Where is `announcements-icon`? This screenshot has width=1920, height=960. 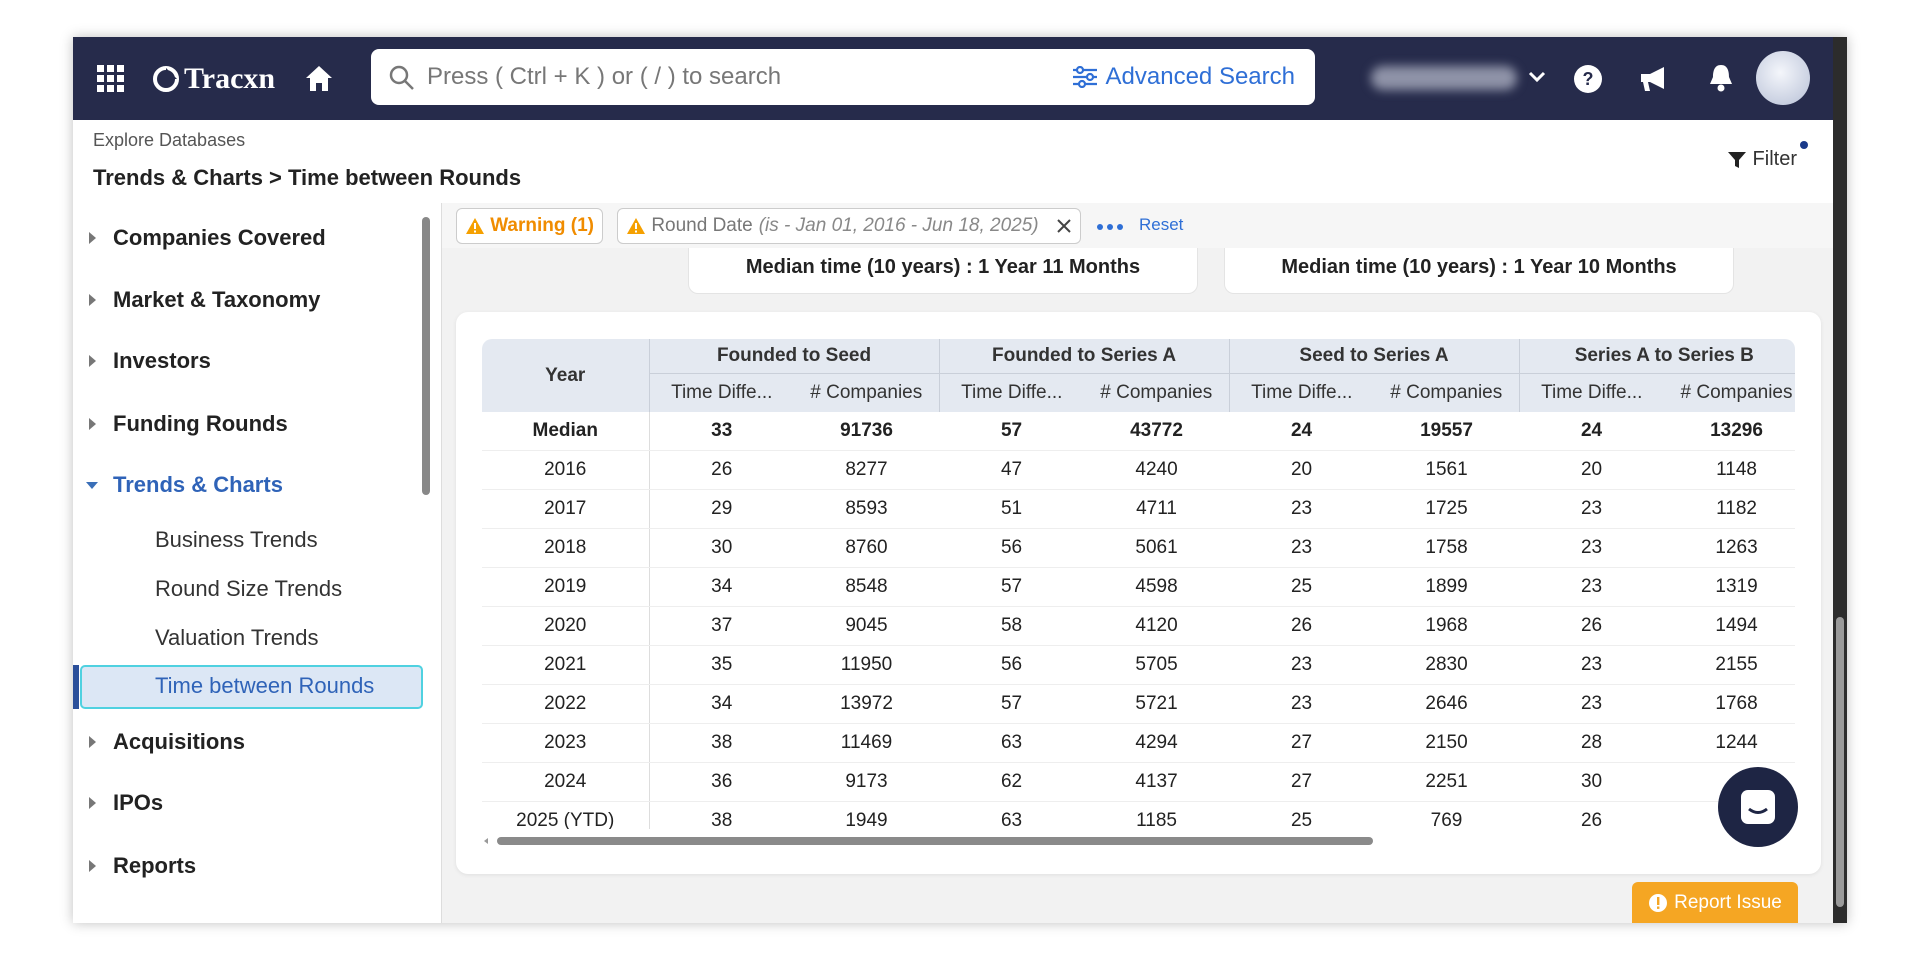 announcements-icon is located at coordinates (1654, 79).